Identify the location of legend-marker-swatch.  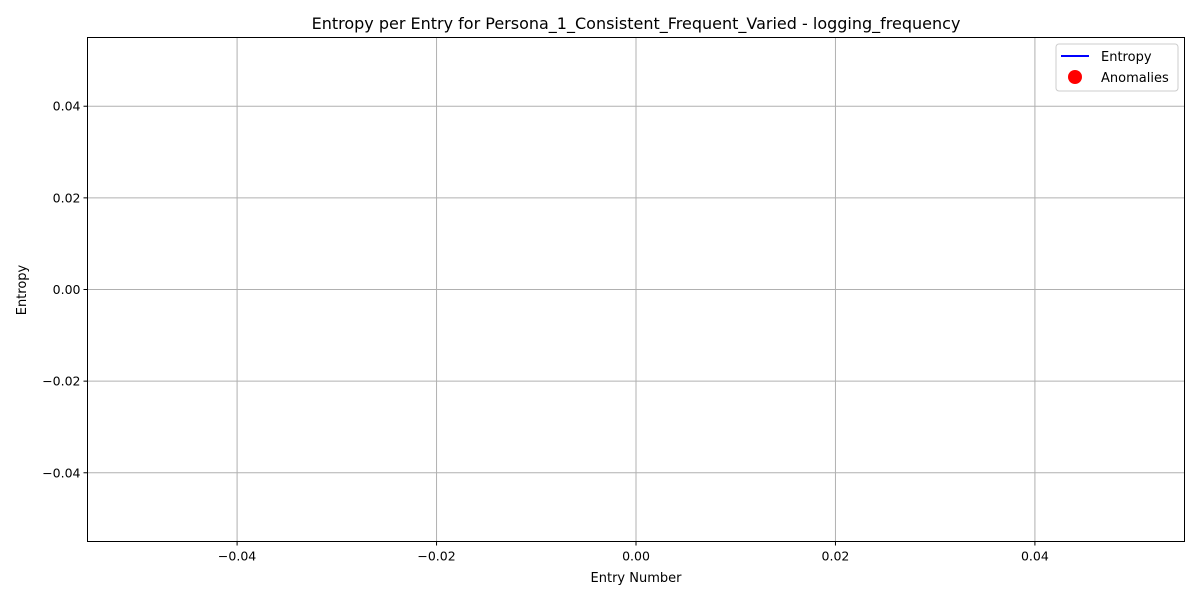
(1075, 77).